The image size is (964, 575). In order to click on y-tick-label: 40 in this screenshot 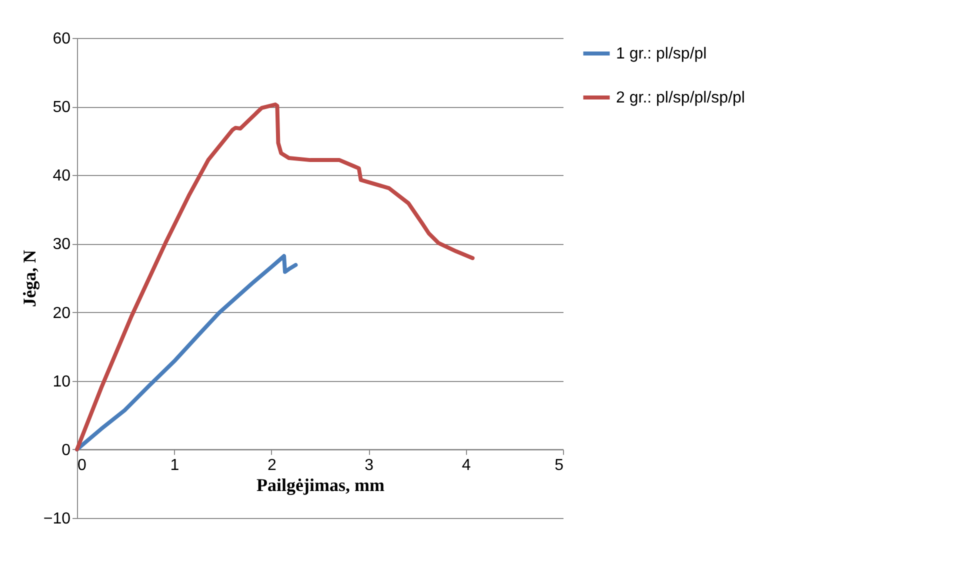, I will do `click(61, 176)`.